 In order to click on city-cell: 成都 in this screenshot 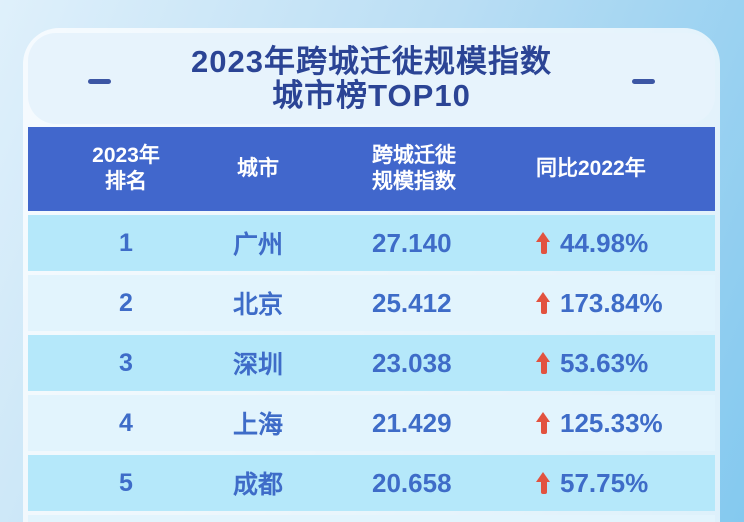, I will do `click(257, 485)`.